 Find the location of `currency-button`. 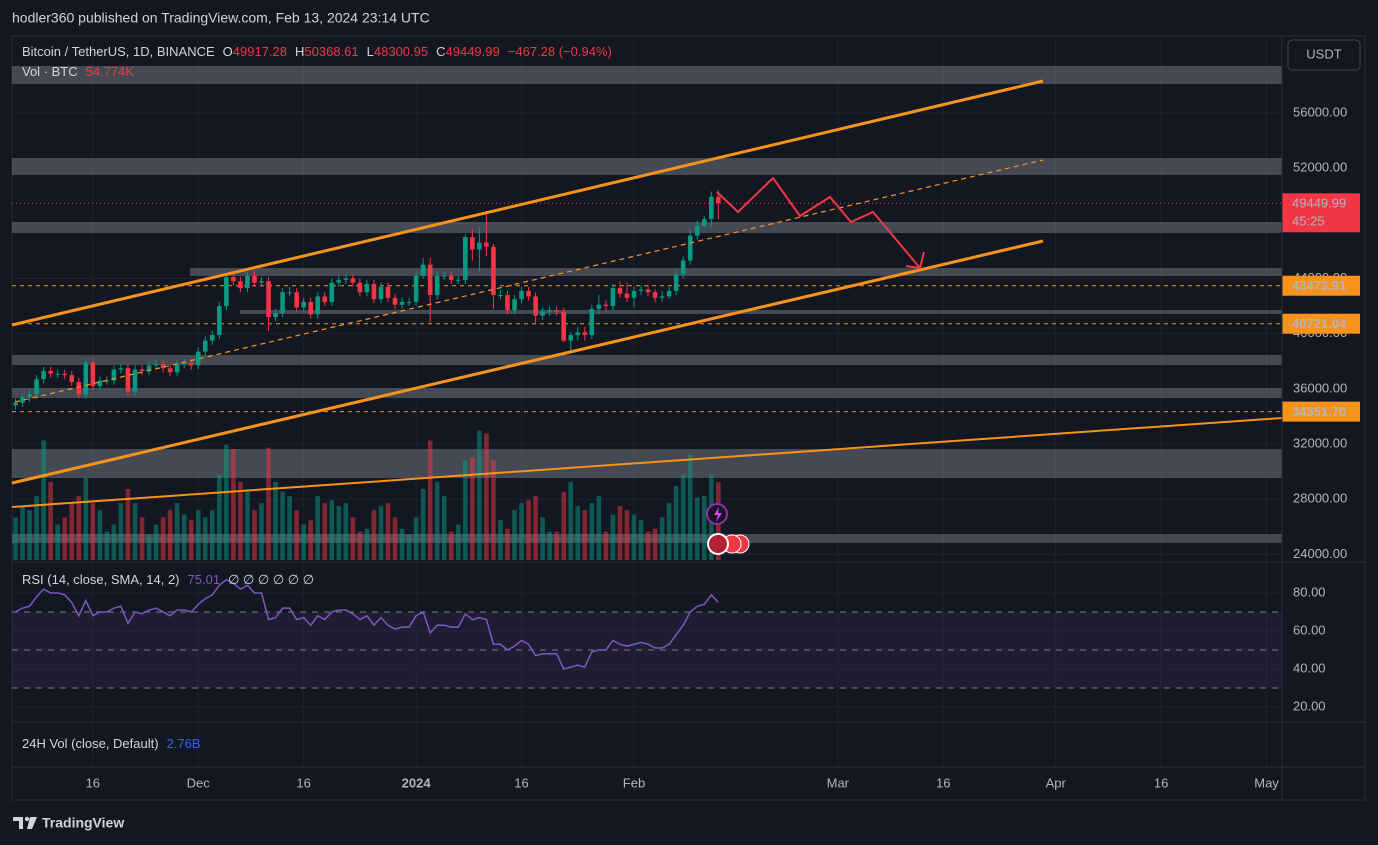

currency-button is located at coordinates (1324, 55).